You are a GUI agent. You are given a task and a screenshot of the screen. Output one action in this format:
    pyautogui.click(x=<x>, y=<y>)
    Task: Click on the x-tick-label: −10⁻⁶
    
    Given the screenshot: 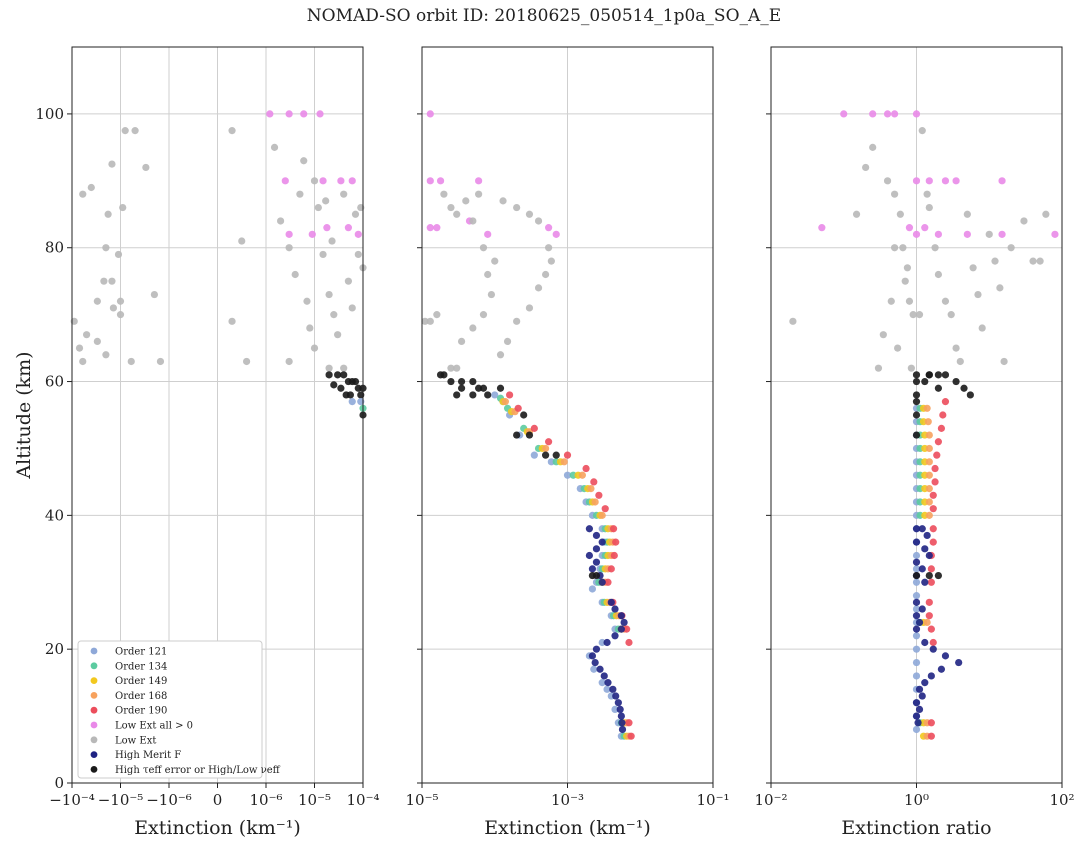 What is the action you would take?
    pyautogui.click(x=169, y=800)
    